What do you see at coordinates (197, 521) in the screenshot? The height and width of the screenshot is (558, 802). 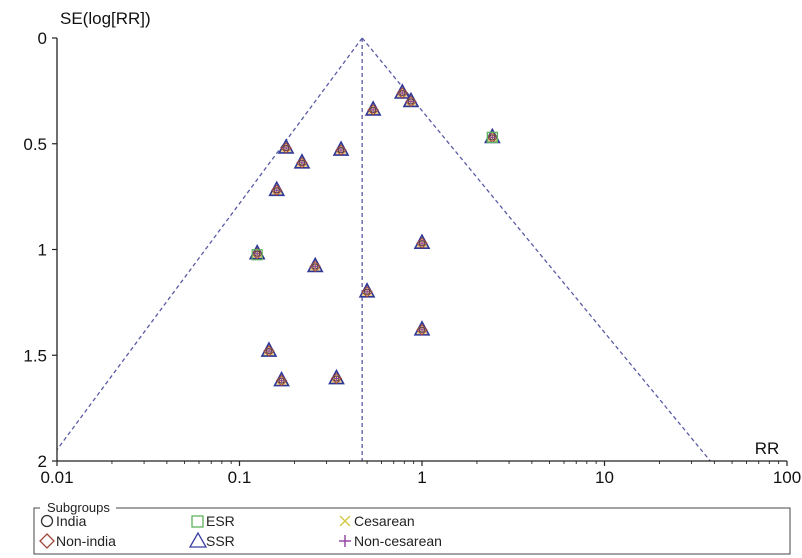 I see `legend-square-icon` at bounding box center [197, 521].